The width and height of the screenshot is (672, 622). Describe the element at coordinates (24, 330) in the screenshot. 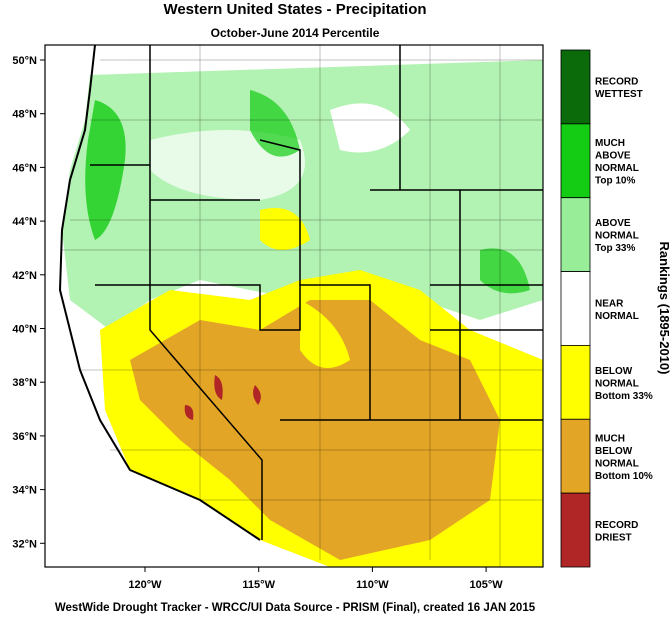

I see `lat-label: 40°N` at that location.